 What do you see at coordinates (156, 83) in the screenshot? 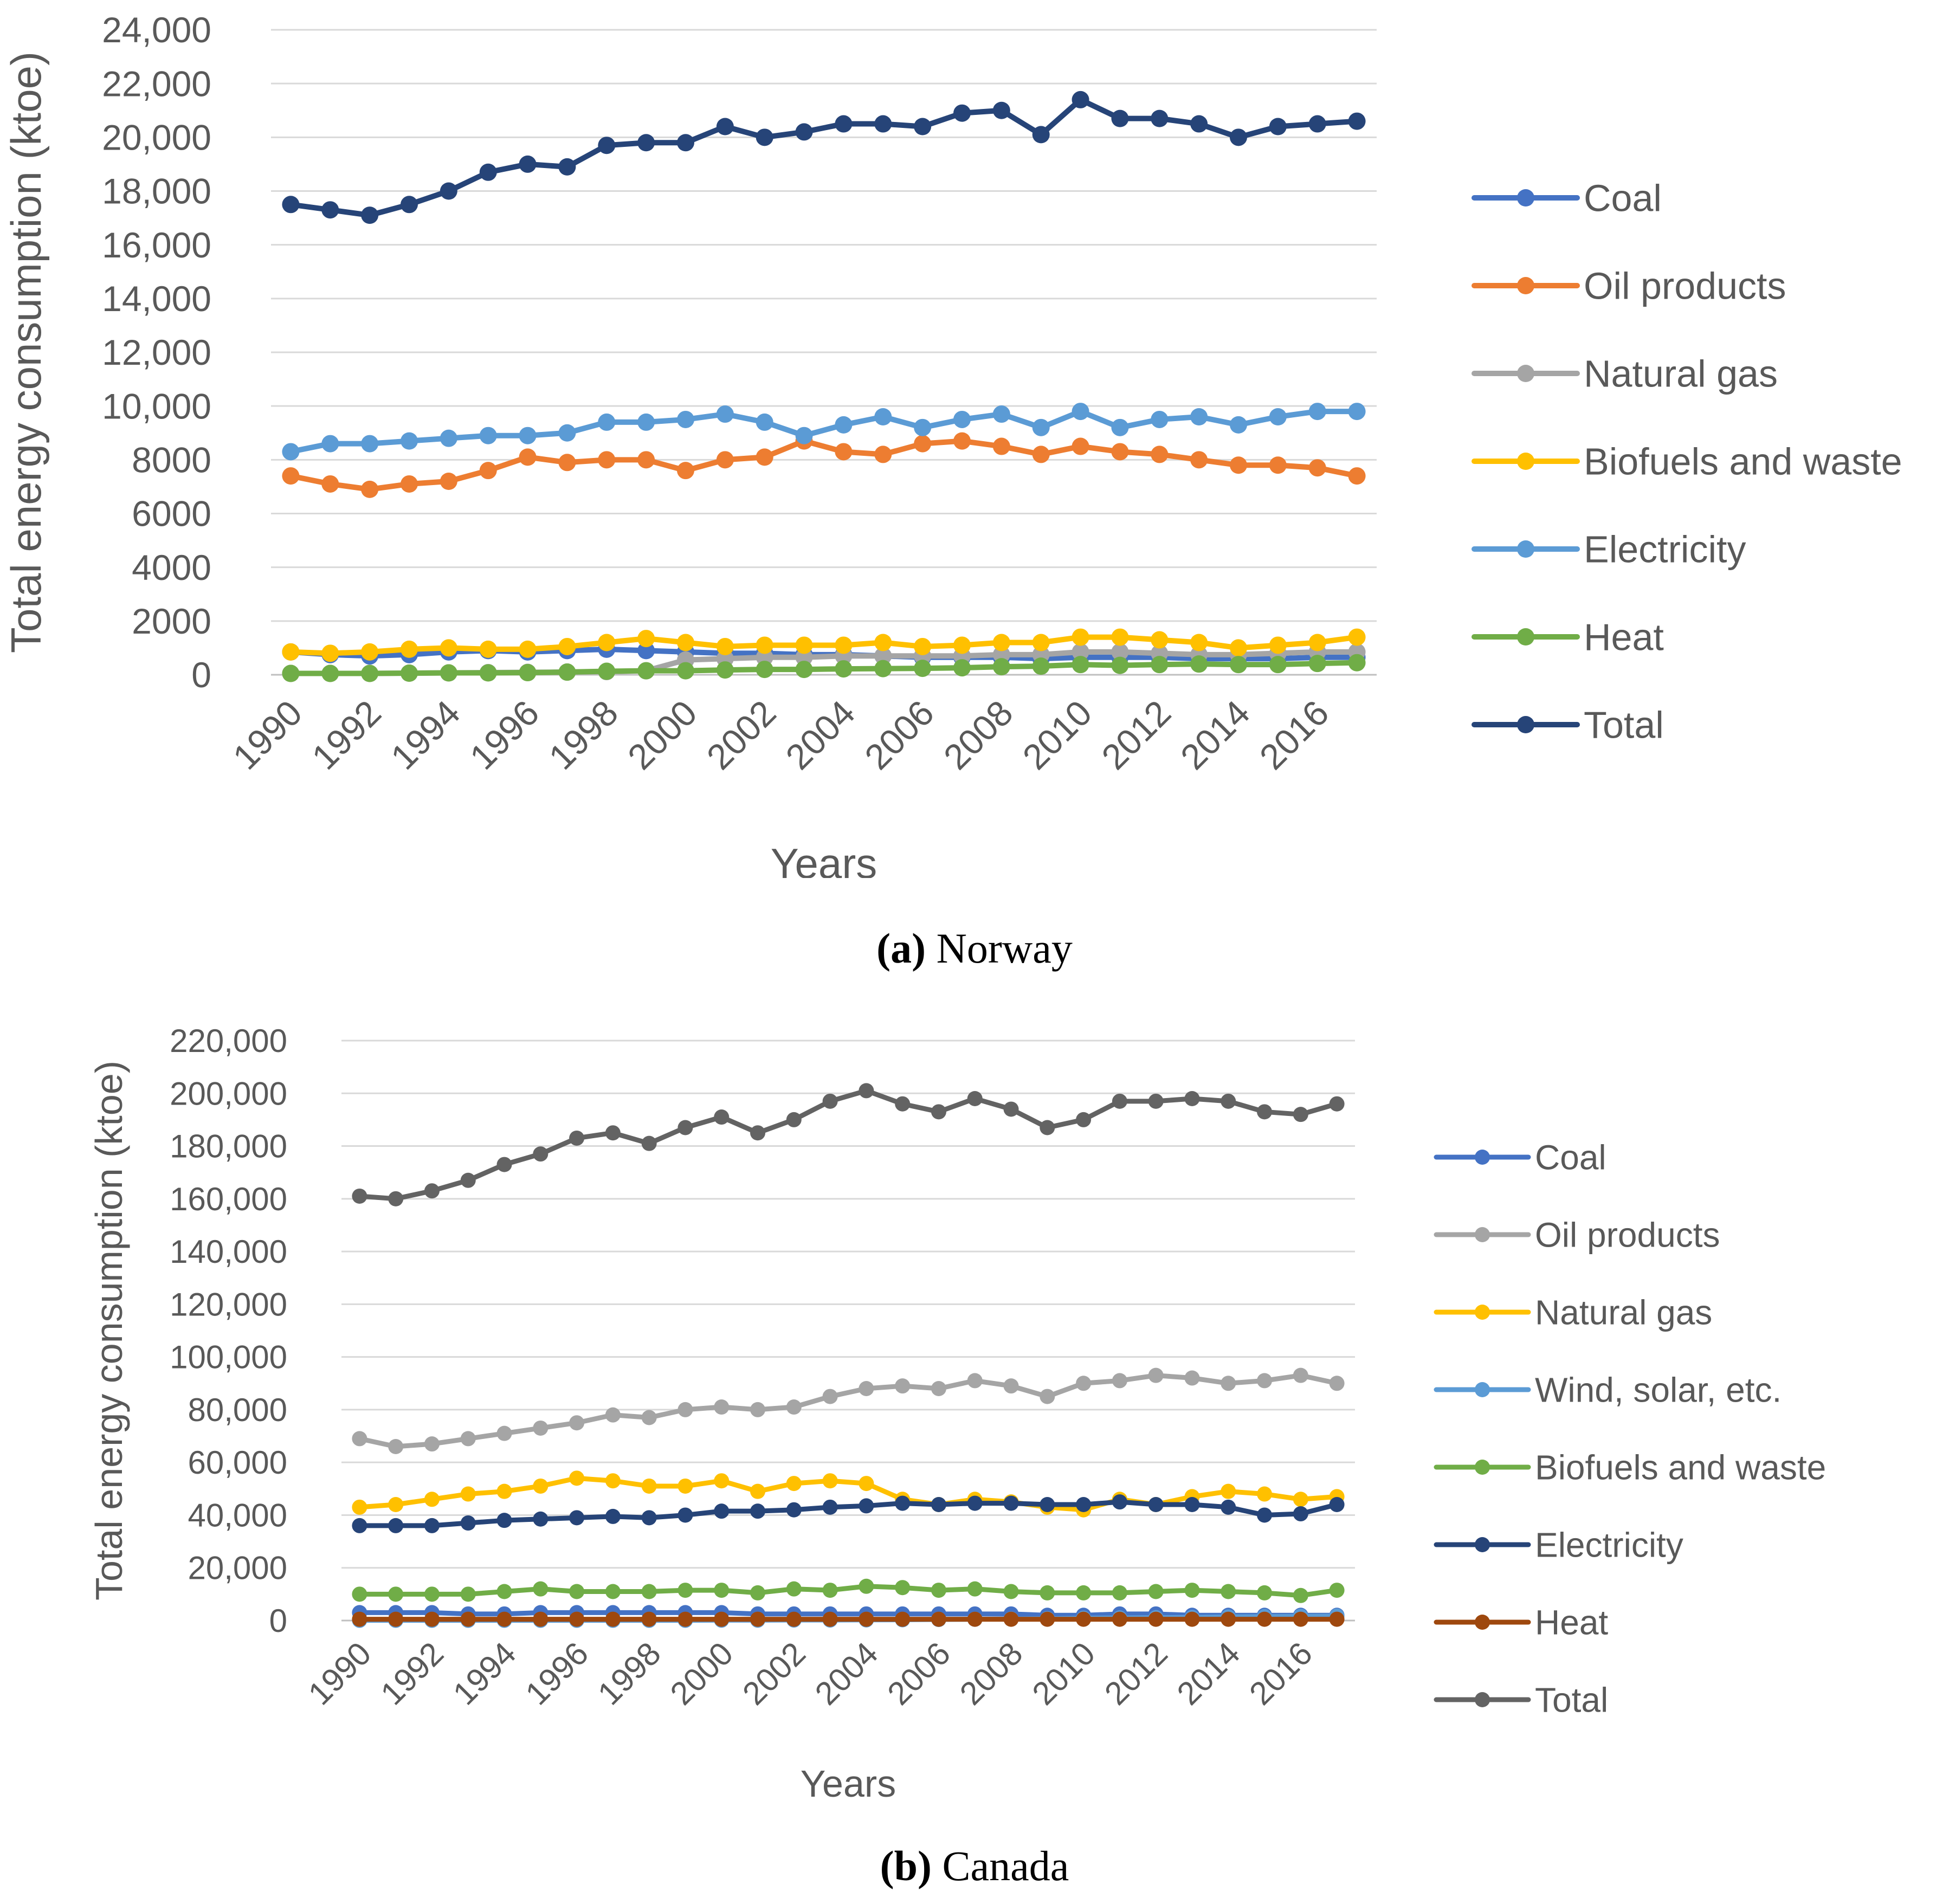
I see `y-tick-label: 22,000` at bounding box center [156, 83].